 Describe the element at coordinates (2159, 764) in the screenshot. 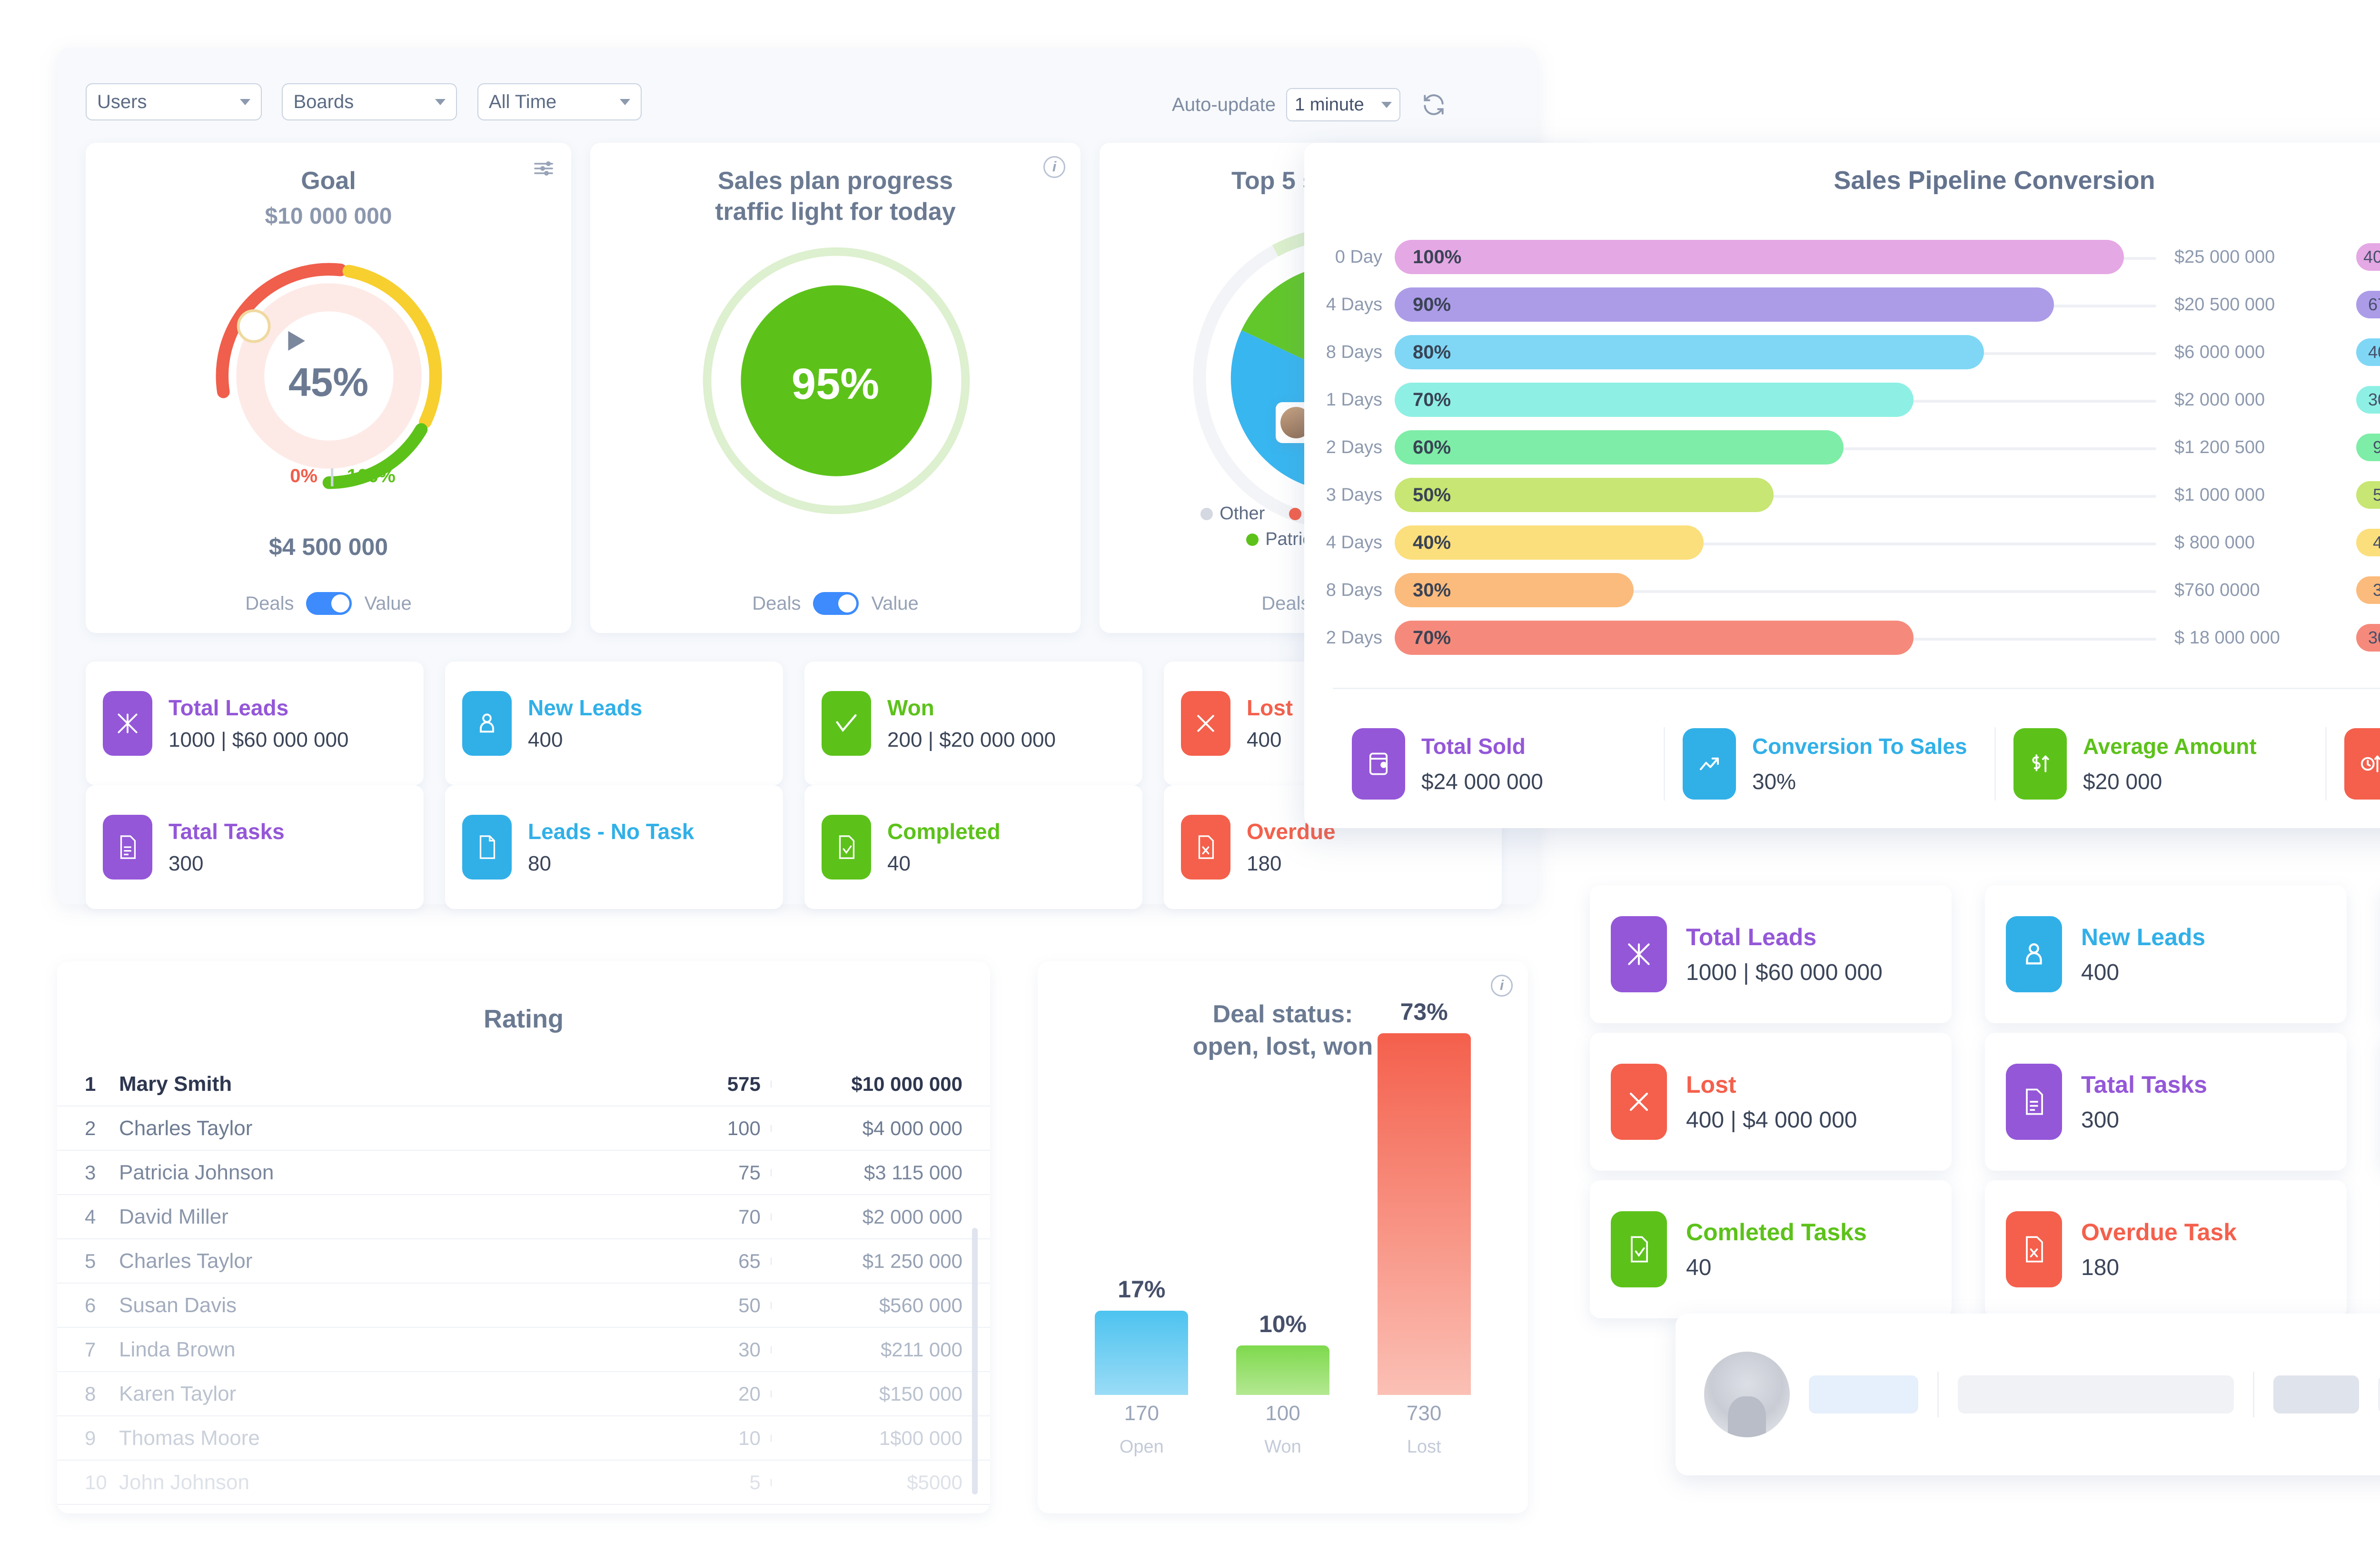

I see `footer-card-average-amount: Average Amount $20 000` at that location.